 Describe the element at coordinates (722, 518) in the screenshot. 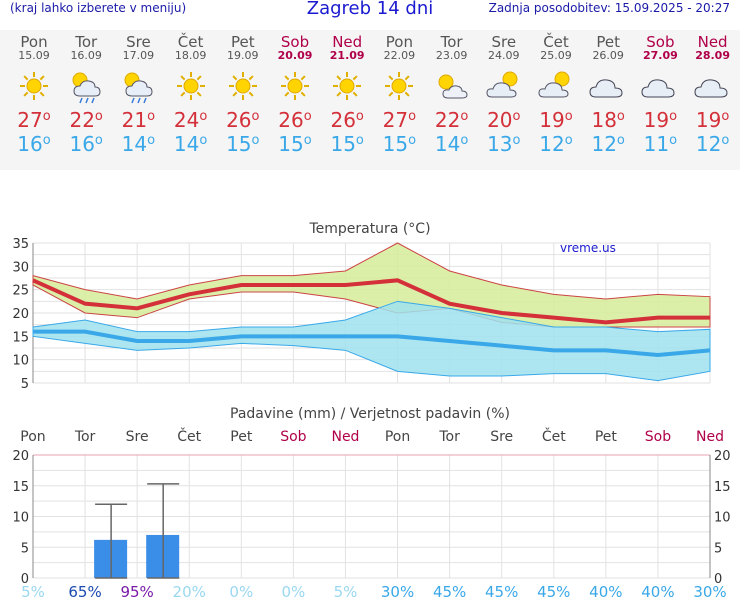

I see `y-tick-label-right: 10` at that location.